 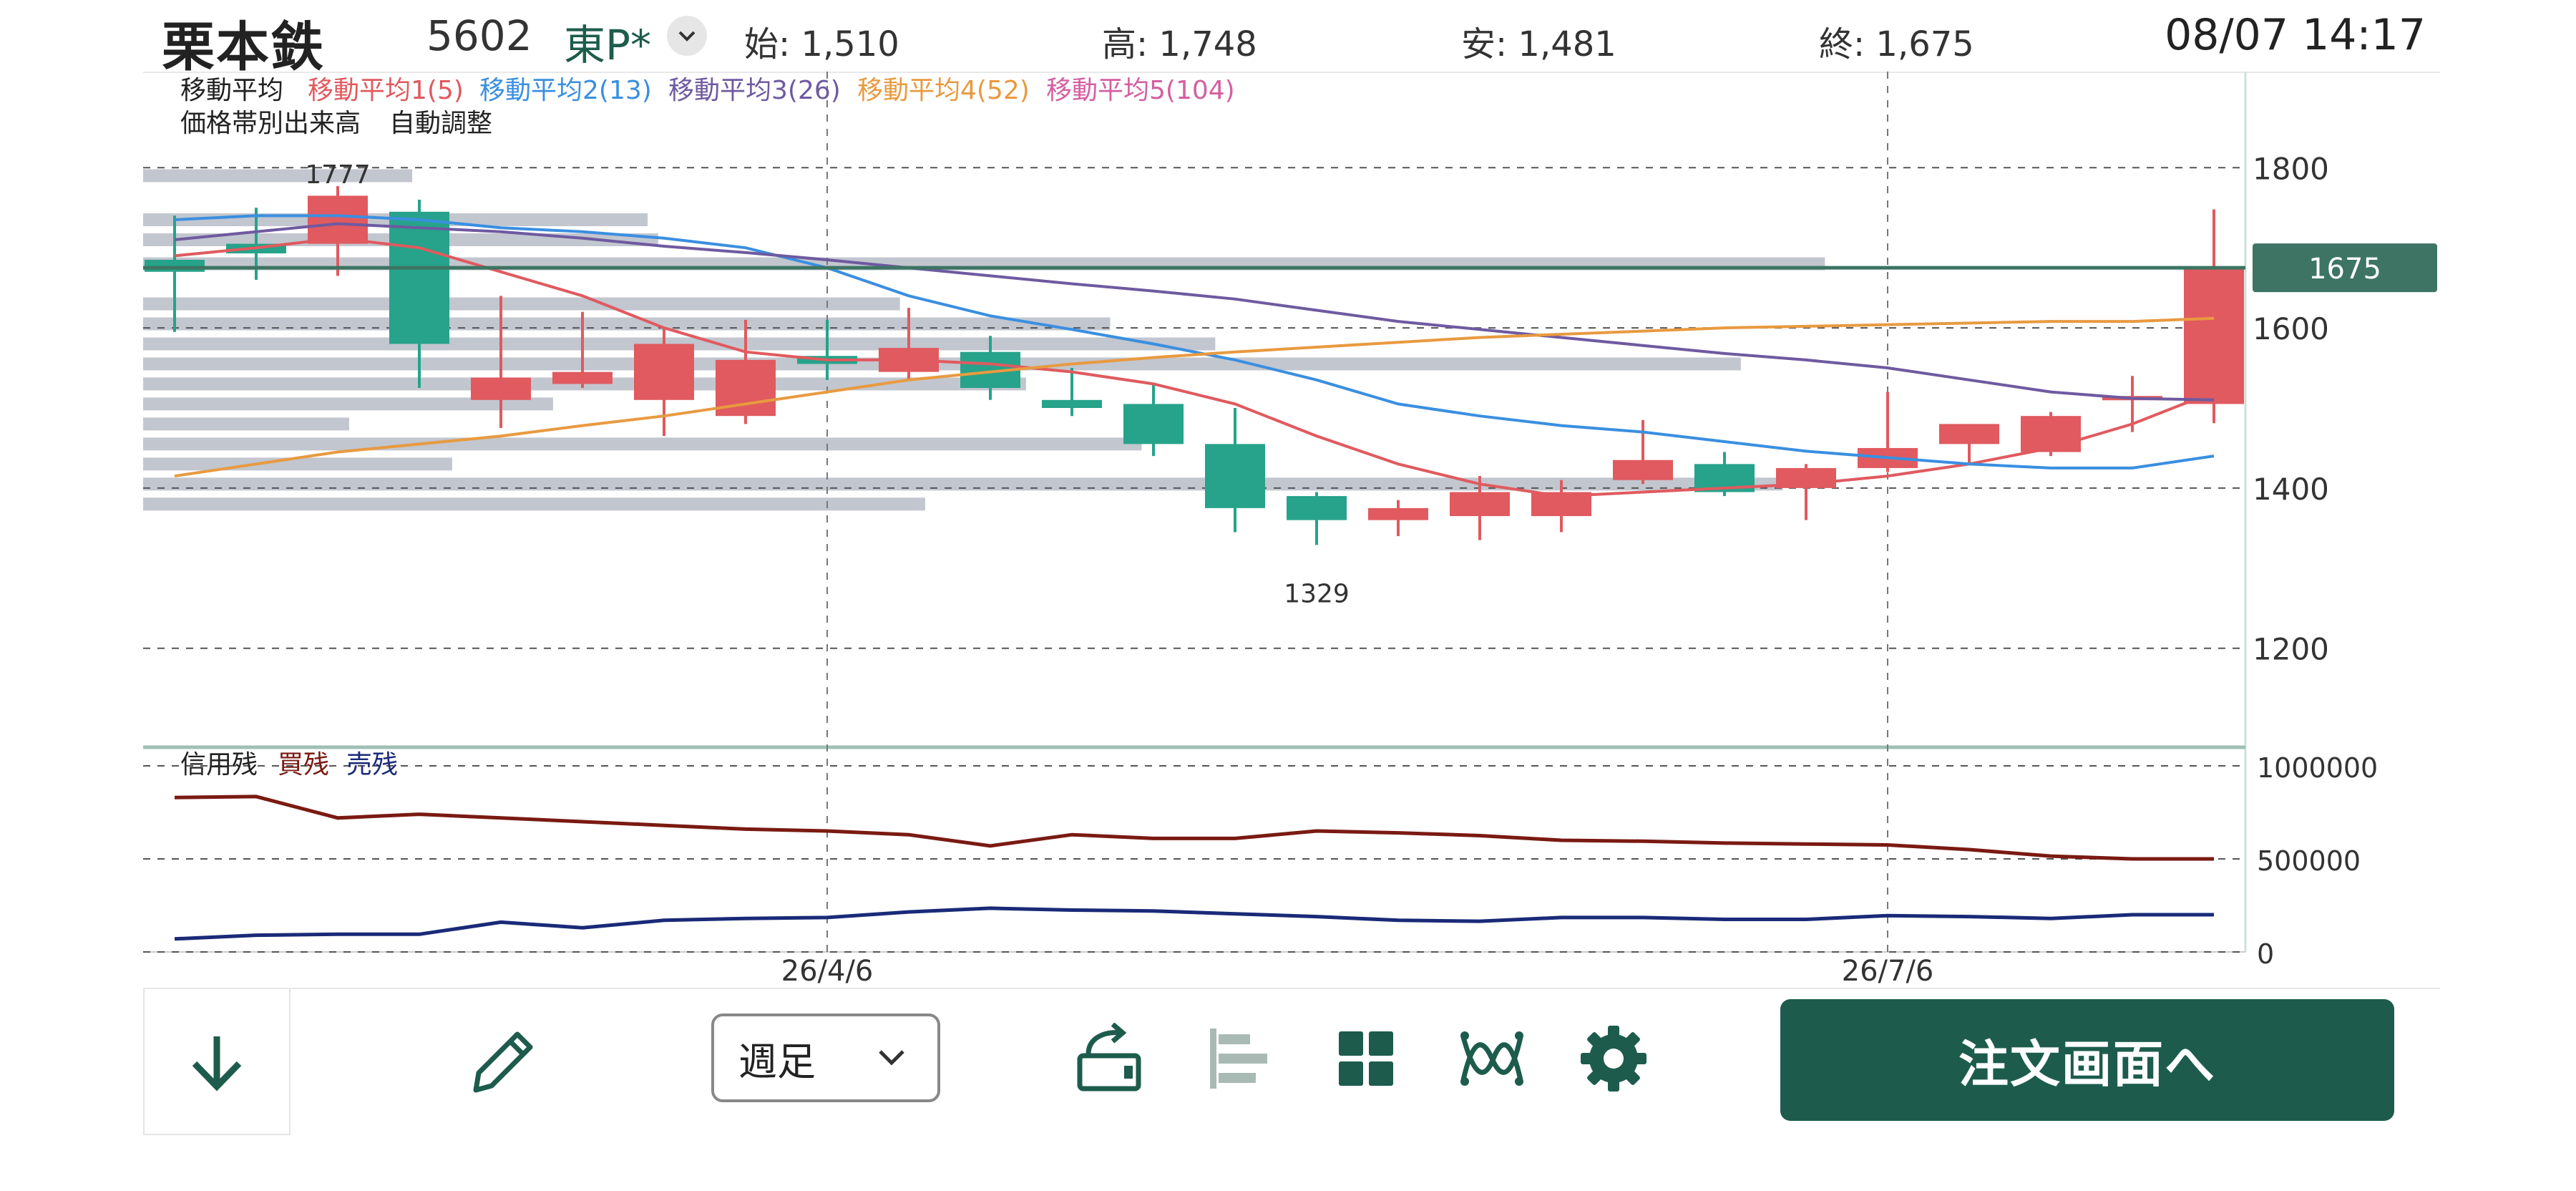 I want to click on stock-name: 栗本鉄, so click(x=243, y=47).